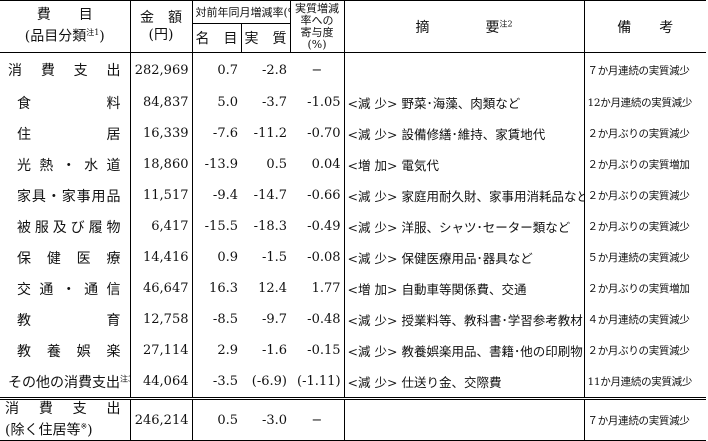  I want to click on row-item-name: 交通・通信, so click(65, 288).